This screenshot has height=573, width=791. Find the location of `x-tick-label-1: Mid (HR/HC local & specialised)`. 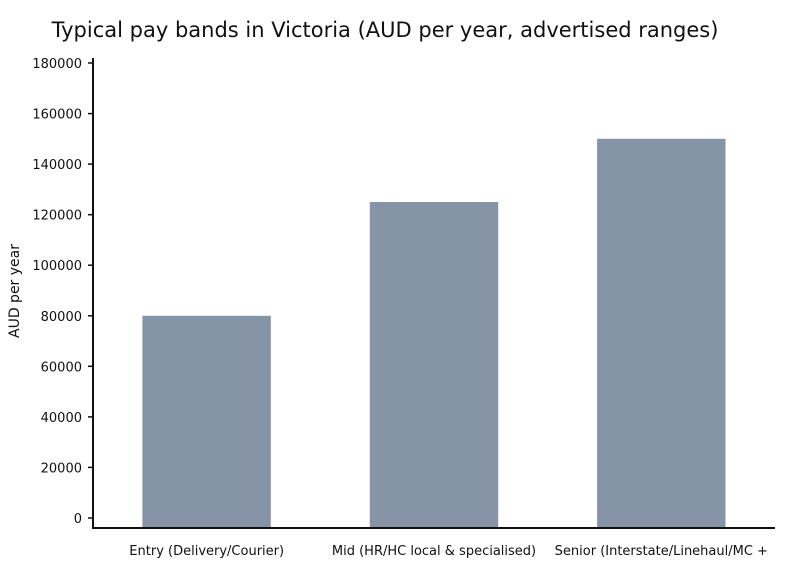

x-tick-label-1: Mid (HR/HC local & specialised) is located at coordinates (434, 551).